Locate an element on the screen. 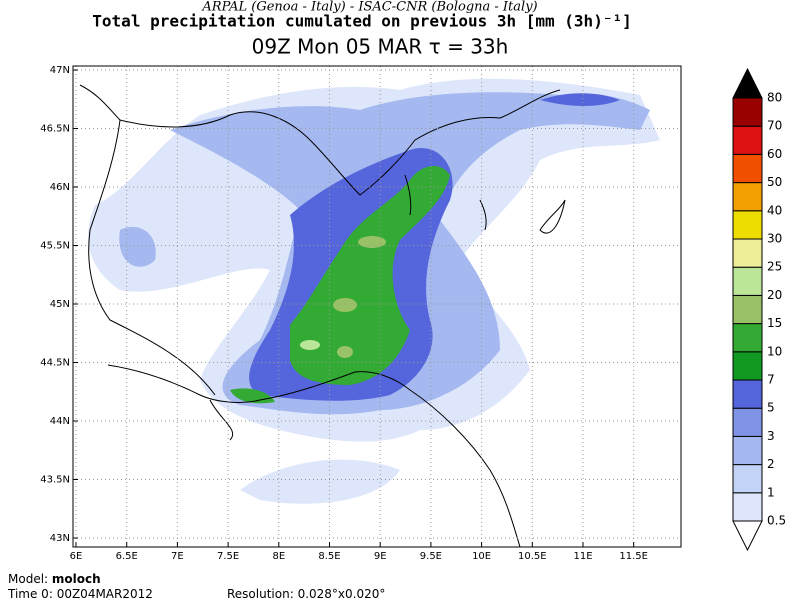  colorbar-label: 30 is located at coordinates (774, 239).